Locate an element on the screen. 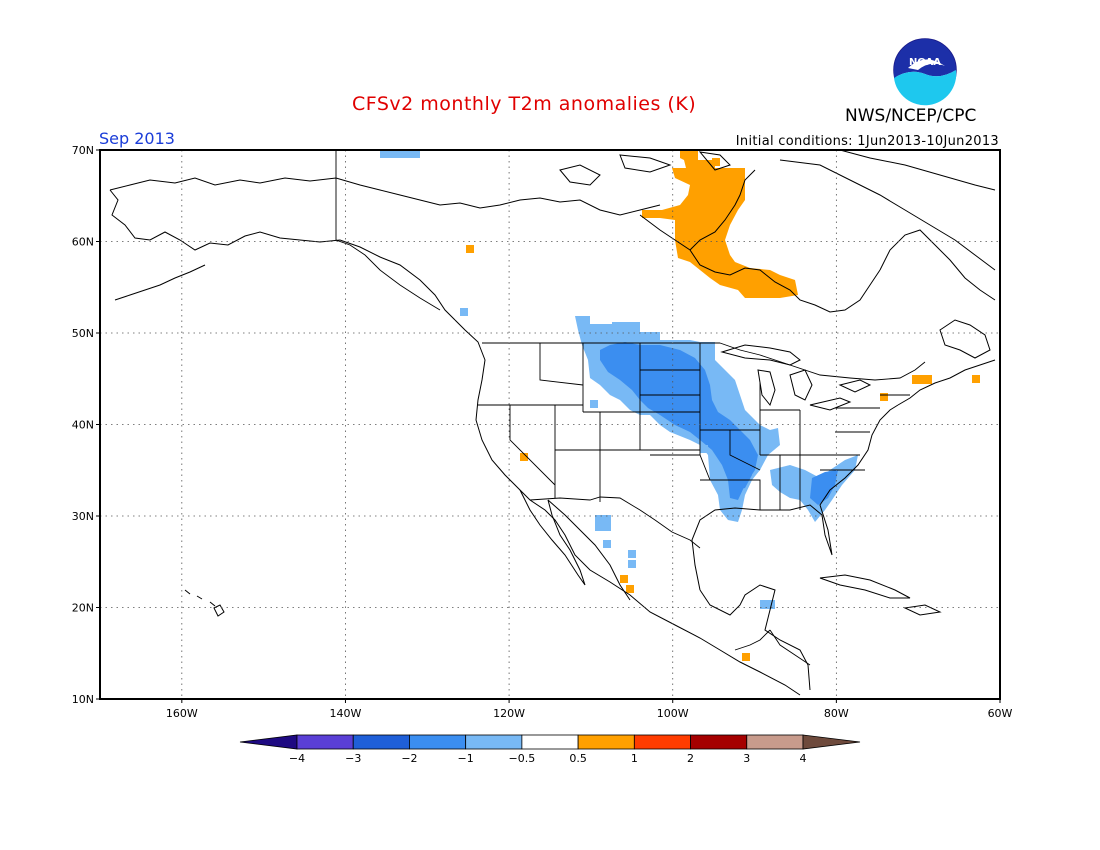  colorbar-bin-low is located at coordinates (268, 742).